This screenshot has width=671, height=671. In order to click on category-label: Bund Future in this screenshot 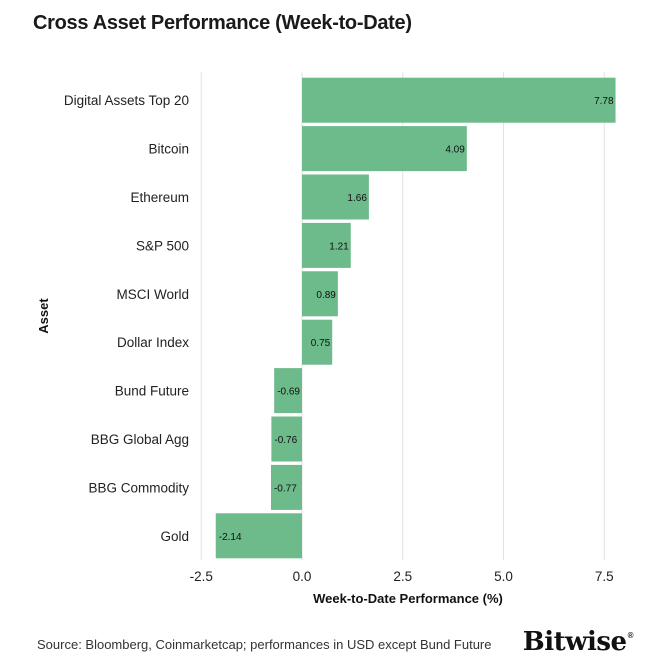, I will do `click(152, 391)`.